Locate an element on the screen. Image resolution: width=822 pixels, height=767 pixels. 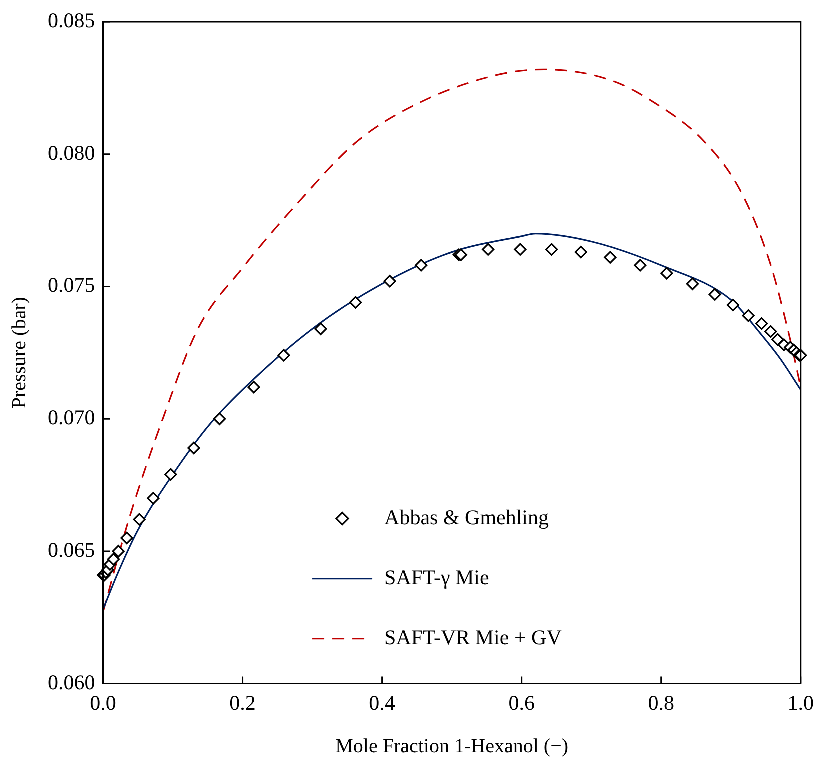
x-tick-label: 0.6 is located at coordinates (521, 702).